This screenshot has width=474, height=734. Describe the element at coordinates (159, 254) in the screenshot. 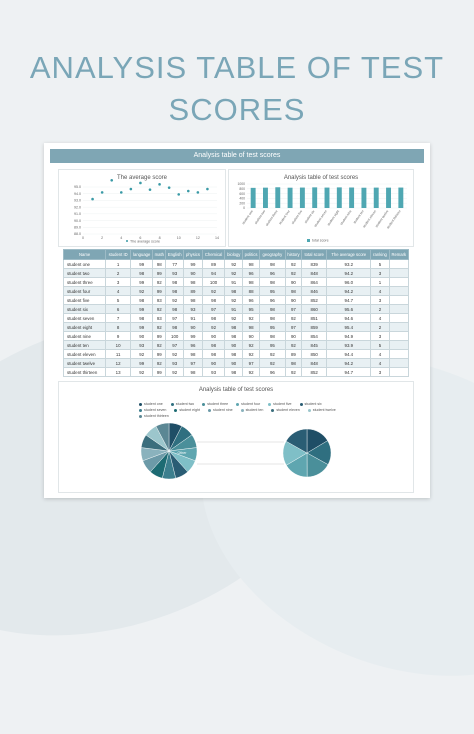

I see `column-header: math` at that location.